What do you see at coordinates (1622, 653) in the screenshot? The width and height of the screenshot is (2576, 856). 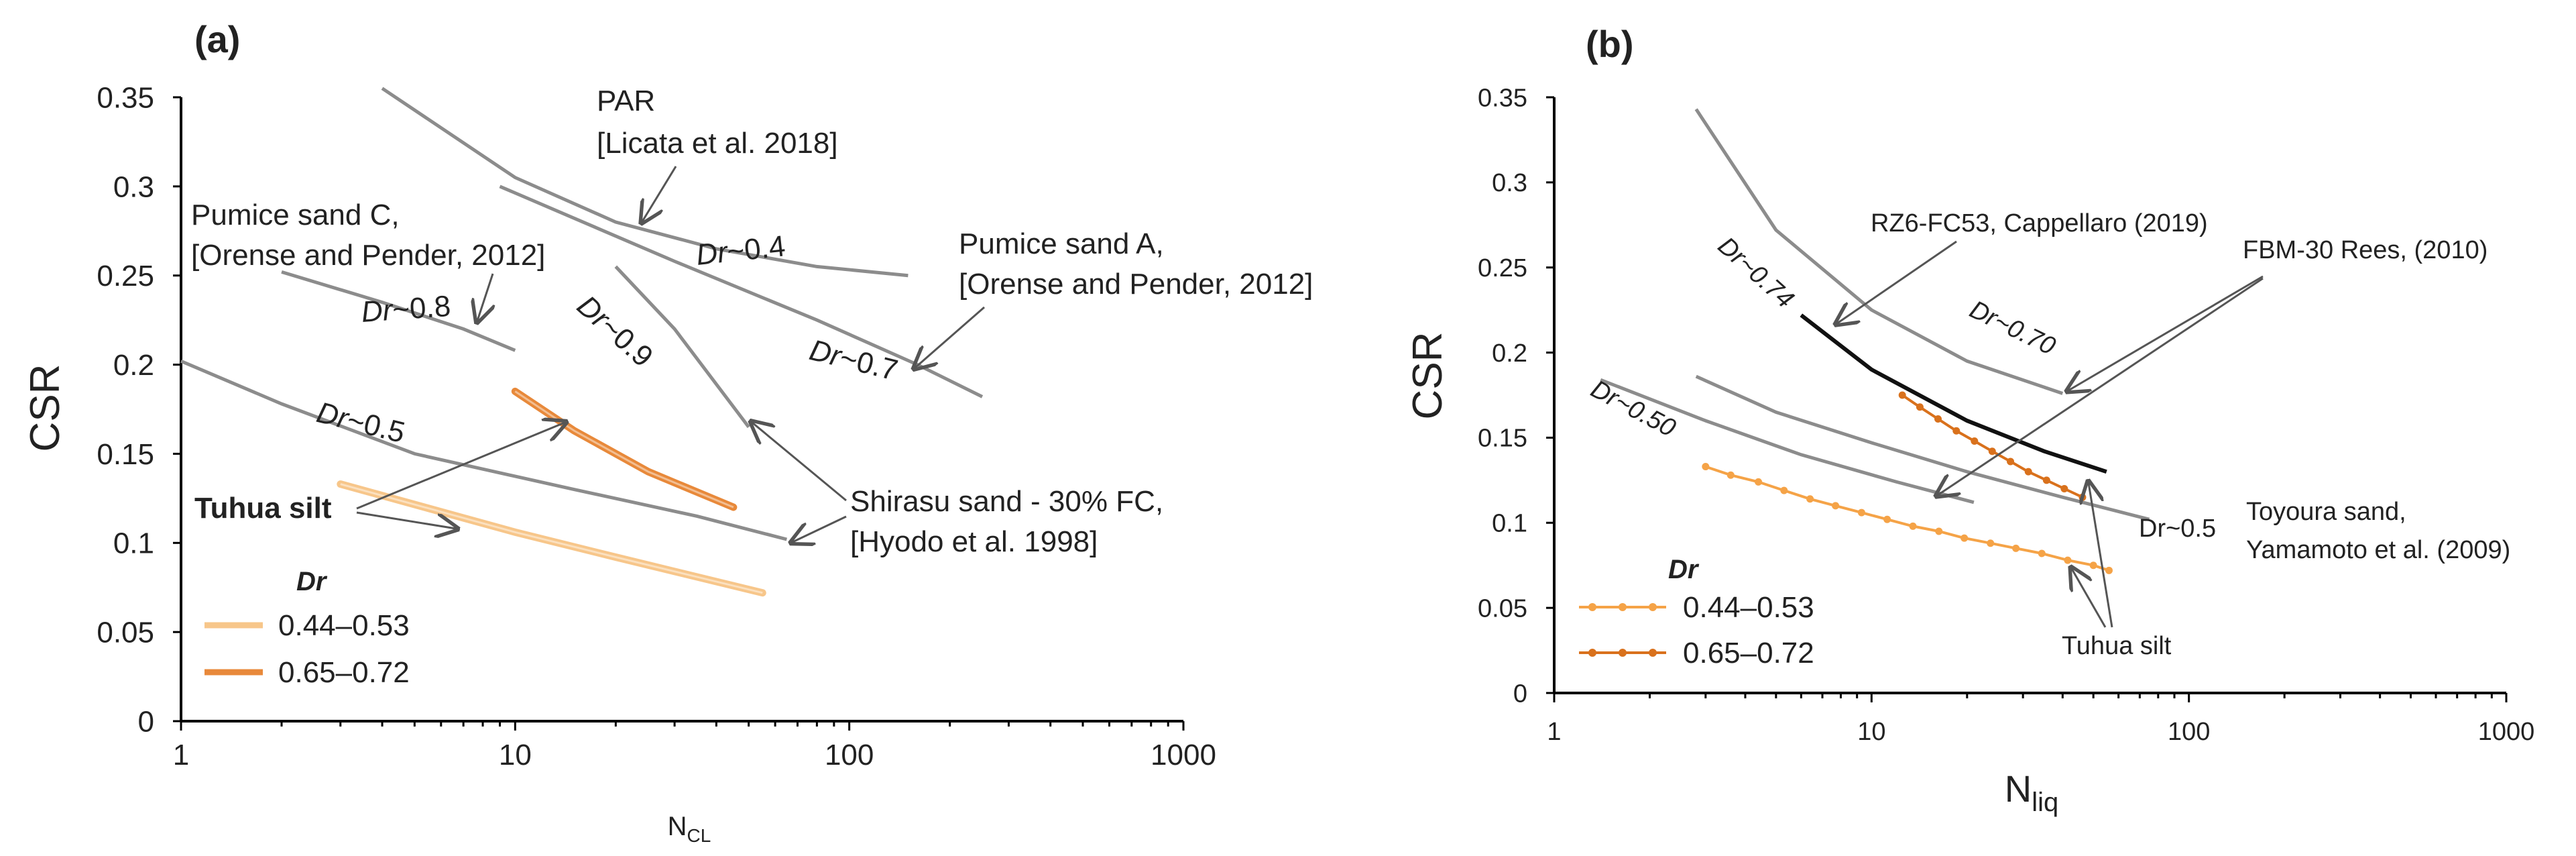 I see `legend-b-swatch-high` at bounding box center [1622, 653].